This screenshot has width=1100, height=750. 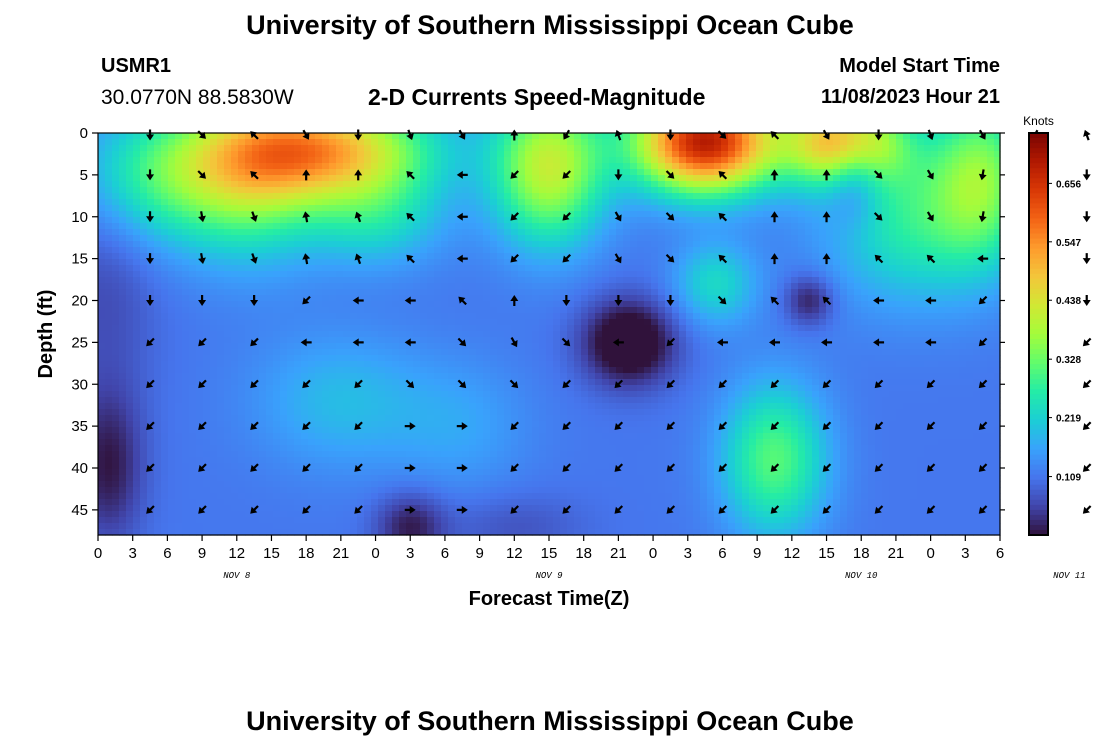 What do you see at coordinates (861, 576) in the screenshot?
I see `x-date-label: NOV 10` at bounding box center [861, 576].